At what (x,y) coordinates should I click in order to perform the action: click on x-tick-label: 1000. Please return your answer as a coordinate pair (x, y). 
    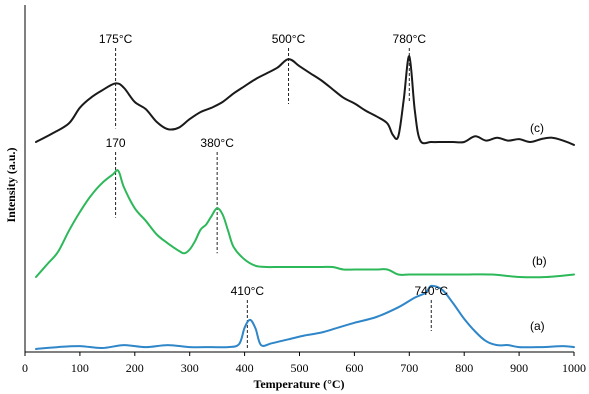
    Looking at the image, I should click on (574, 368).